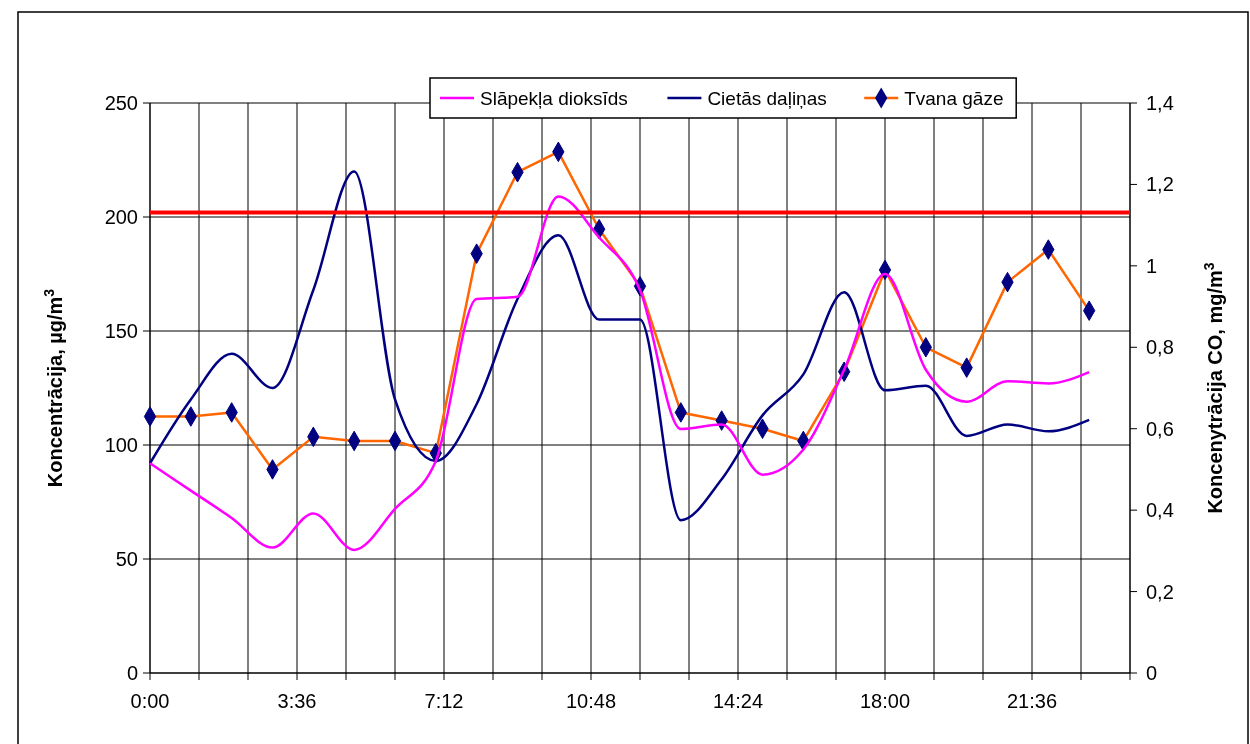 This screenshot has height=744, width=1250. What do you see at coordinates (132, 673) in the screenshot?
I see `y-tick-label: 0` at bounding box center [132, 673].